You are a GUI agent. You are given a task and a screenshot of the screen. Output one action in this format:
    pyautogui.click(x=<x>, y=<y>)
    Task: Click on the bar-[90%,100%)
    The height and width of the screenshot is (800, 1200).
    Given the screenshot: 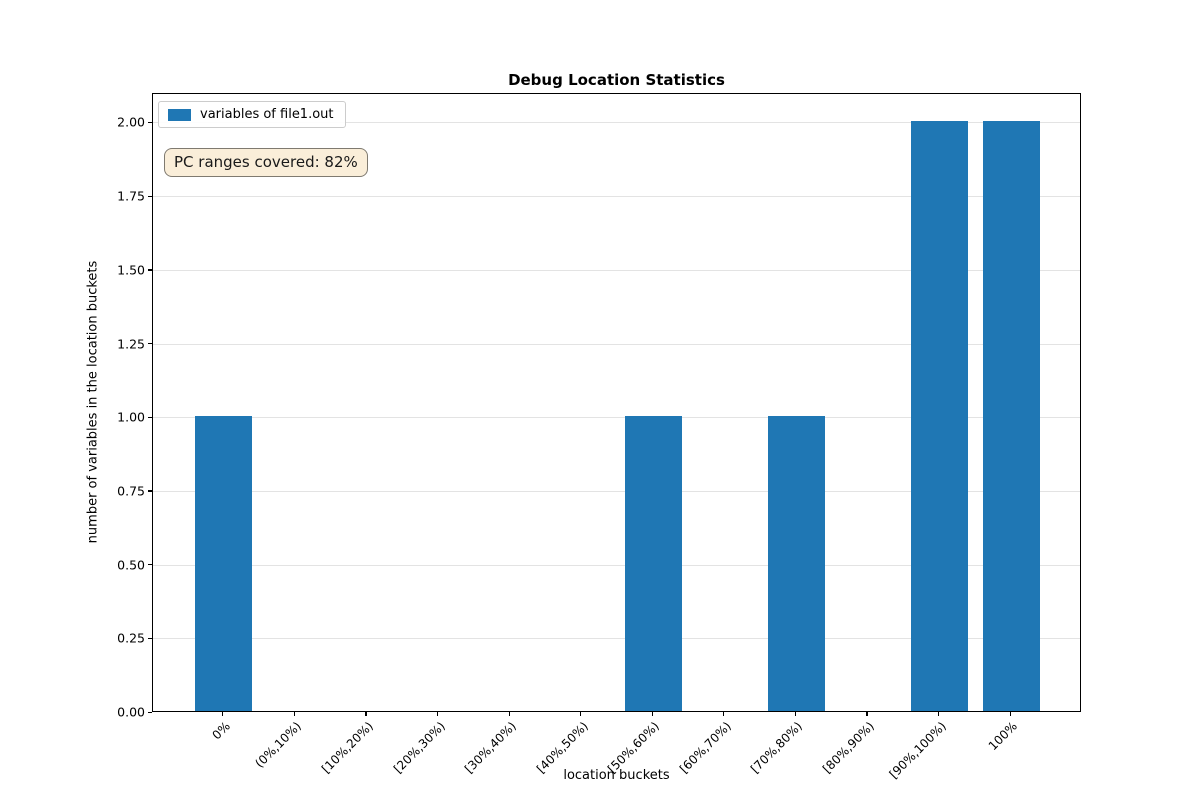 What is the action you would take?
    pyautogui.click(x=939, y=416)
    